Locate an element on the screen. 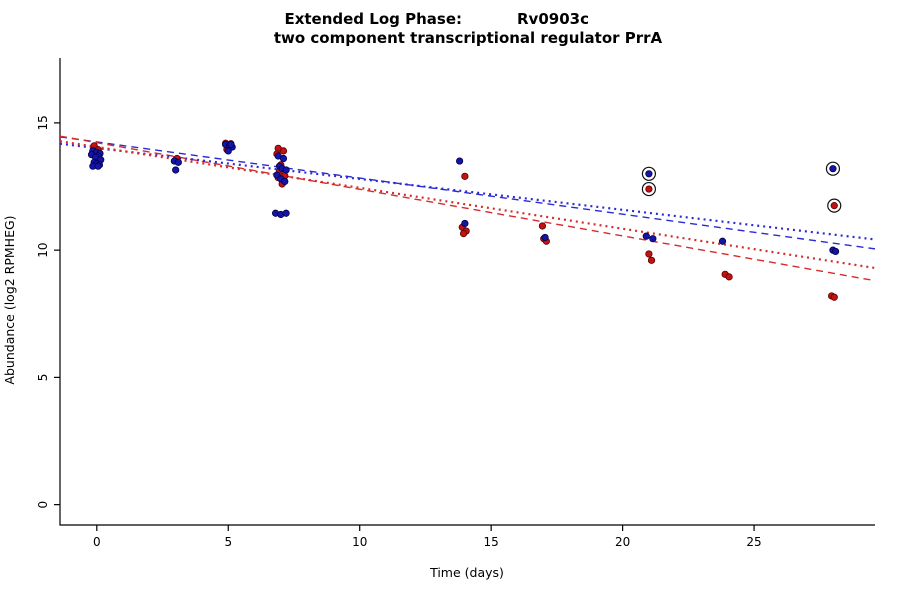 This screenshot has width=900, height=600. y-tick-label: 15 is located at coordinates (43, 122).